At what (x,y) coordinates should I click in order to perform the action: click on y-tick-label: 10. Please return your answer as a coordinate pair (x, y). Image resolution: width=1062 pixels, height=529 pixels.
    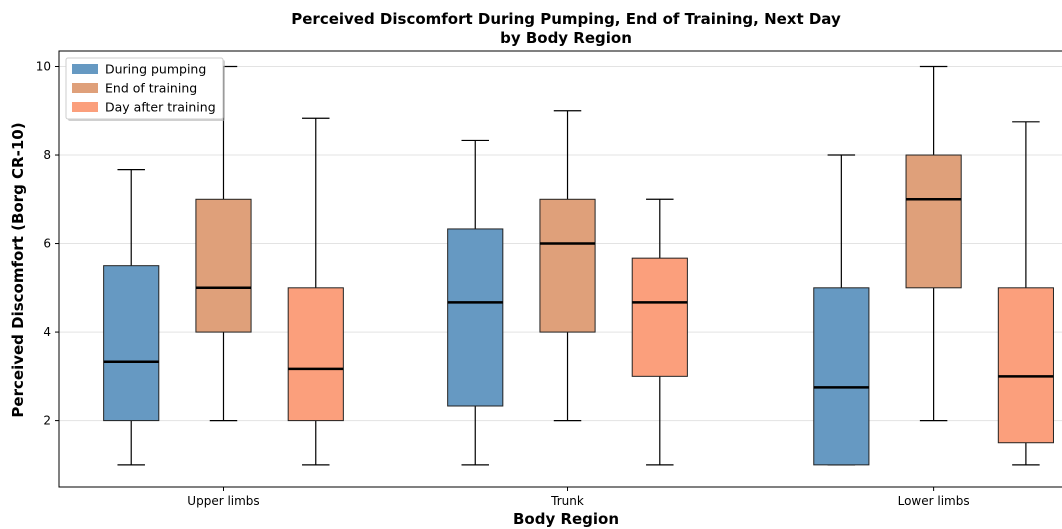
    Looking at the image, I should click on (43, 66).